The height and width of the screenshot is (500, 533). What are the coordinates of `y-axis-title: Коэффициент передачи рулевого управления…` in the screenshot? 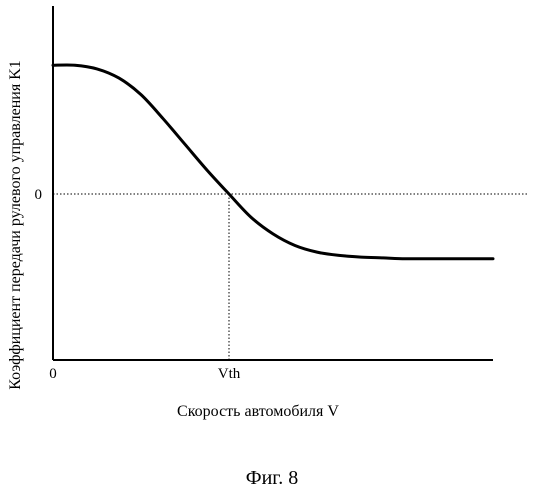 It's located at (15, 225).